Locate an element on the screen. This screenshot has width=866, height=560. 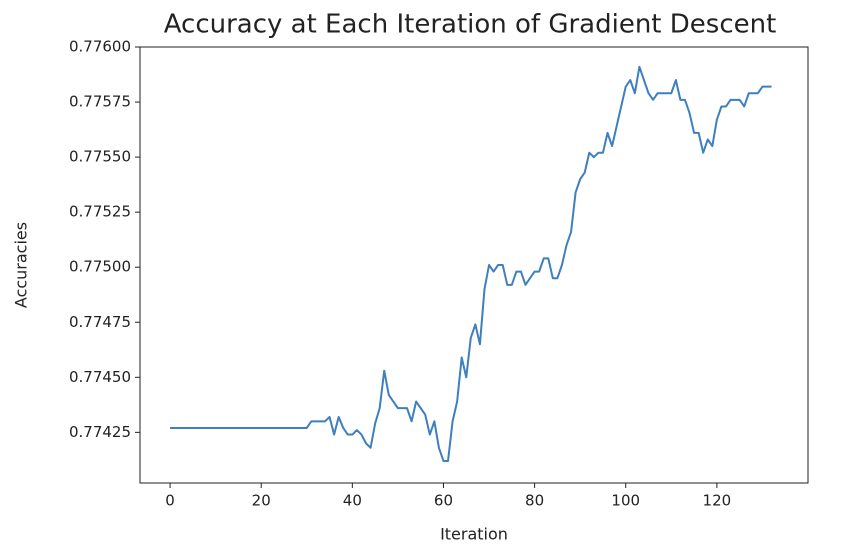
y-tick-label: 0.77575 is located at coordinates (100, 102).